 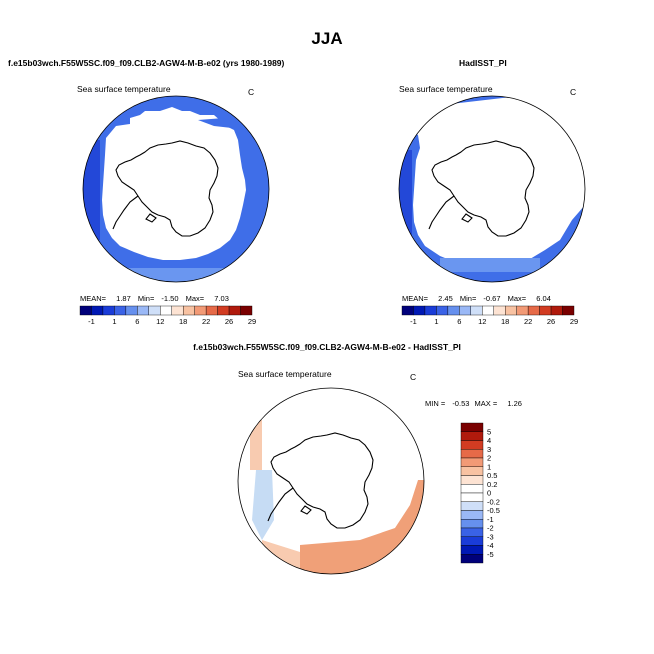 I want to click on diff-max-label: MAX =, so click(x=486, y=403).